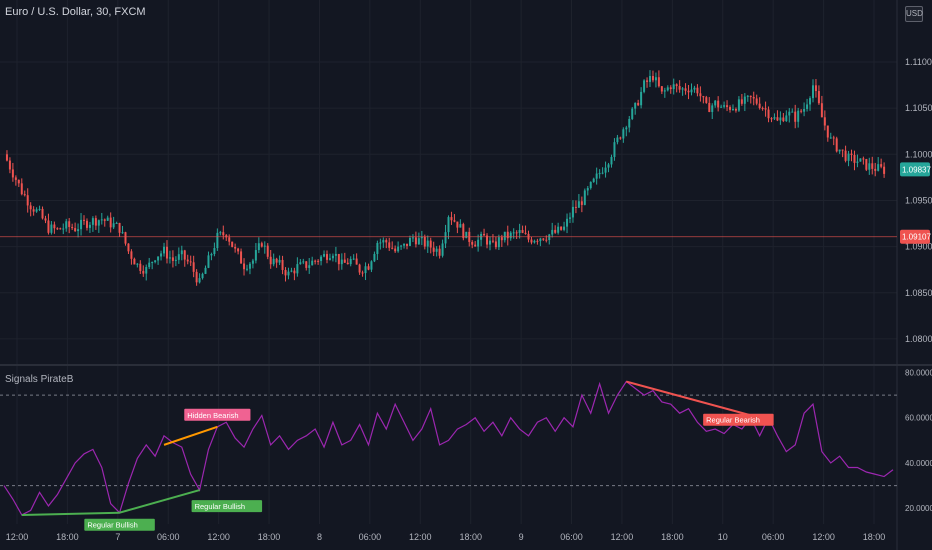 This screenshot has width=932, height=550. I want to click on price-label-text: 1.09107, so click(916, 237).